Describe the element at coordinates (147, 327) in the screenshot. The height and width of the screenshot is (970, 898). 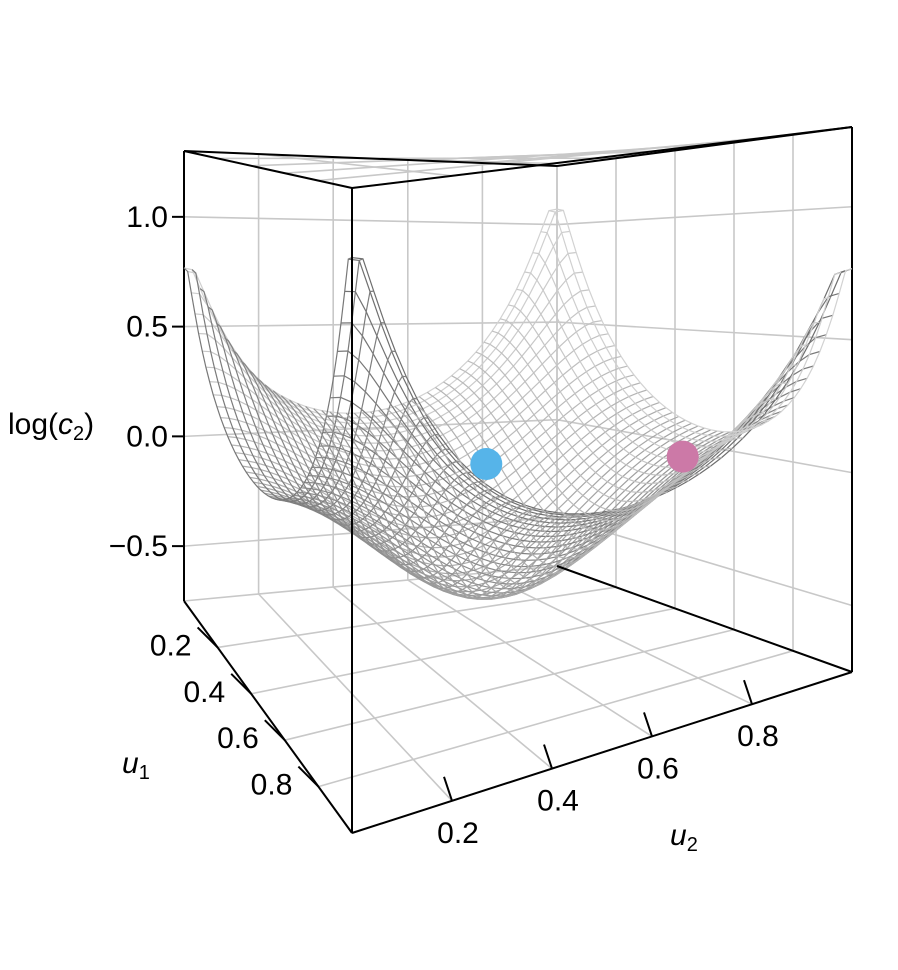
I see `z-tick-label: 0.5` at that location.